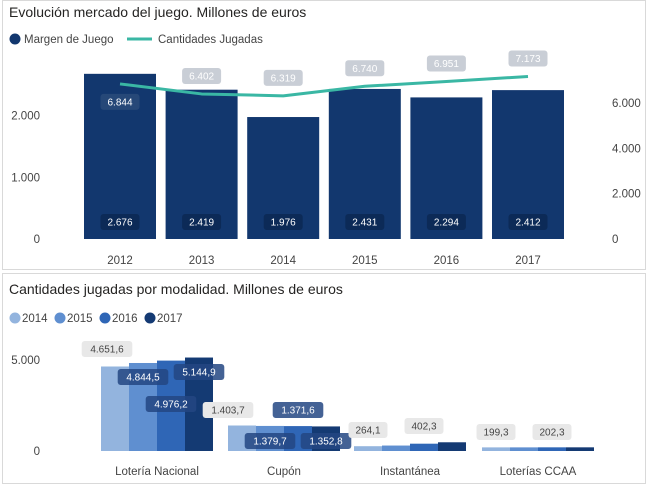  I want to click on data-label-2015: 1.379,7, so click(270, 442).